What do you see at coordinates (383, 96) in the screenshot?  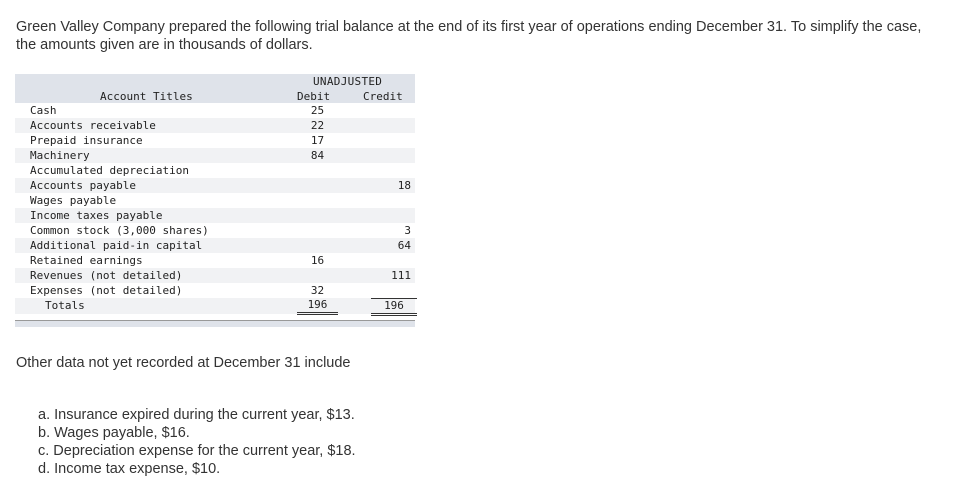 I see `credit-header: Credit` at bounding box center [383, 96].